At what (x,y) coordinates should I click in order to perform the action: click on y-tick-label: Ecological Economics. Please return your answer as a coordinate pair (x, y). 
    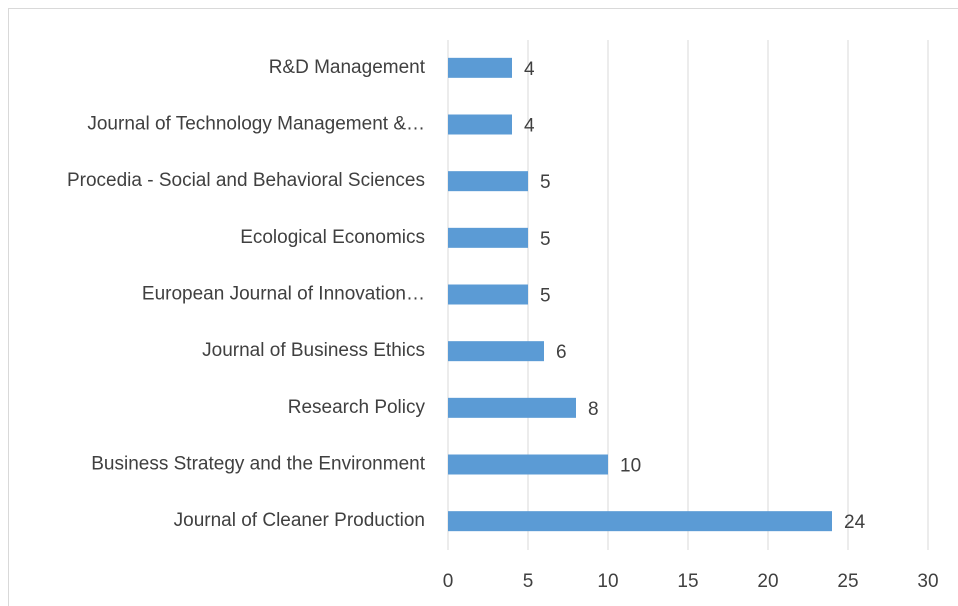
    Looking at the image, I should click on (332, 237).